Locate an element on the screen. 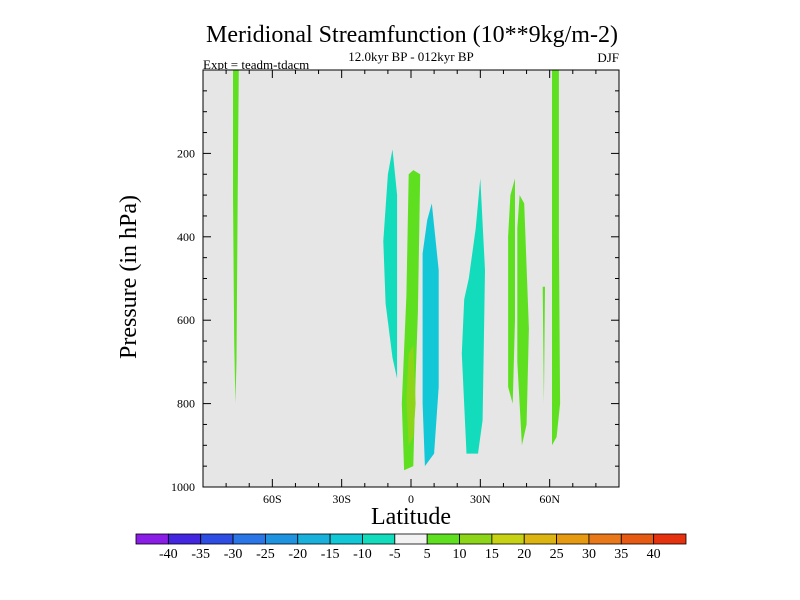 The width and height of the screenshot is (800, 600). experiment-label: Expt = teadm-tdacm is located at coordinates (256, 64).